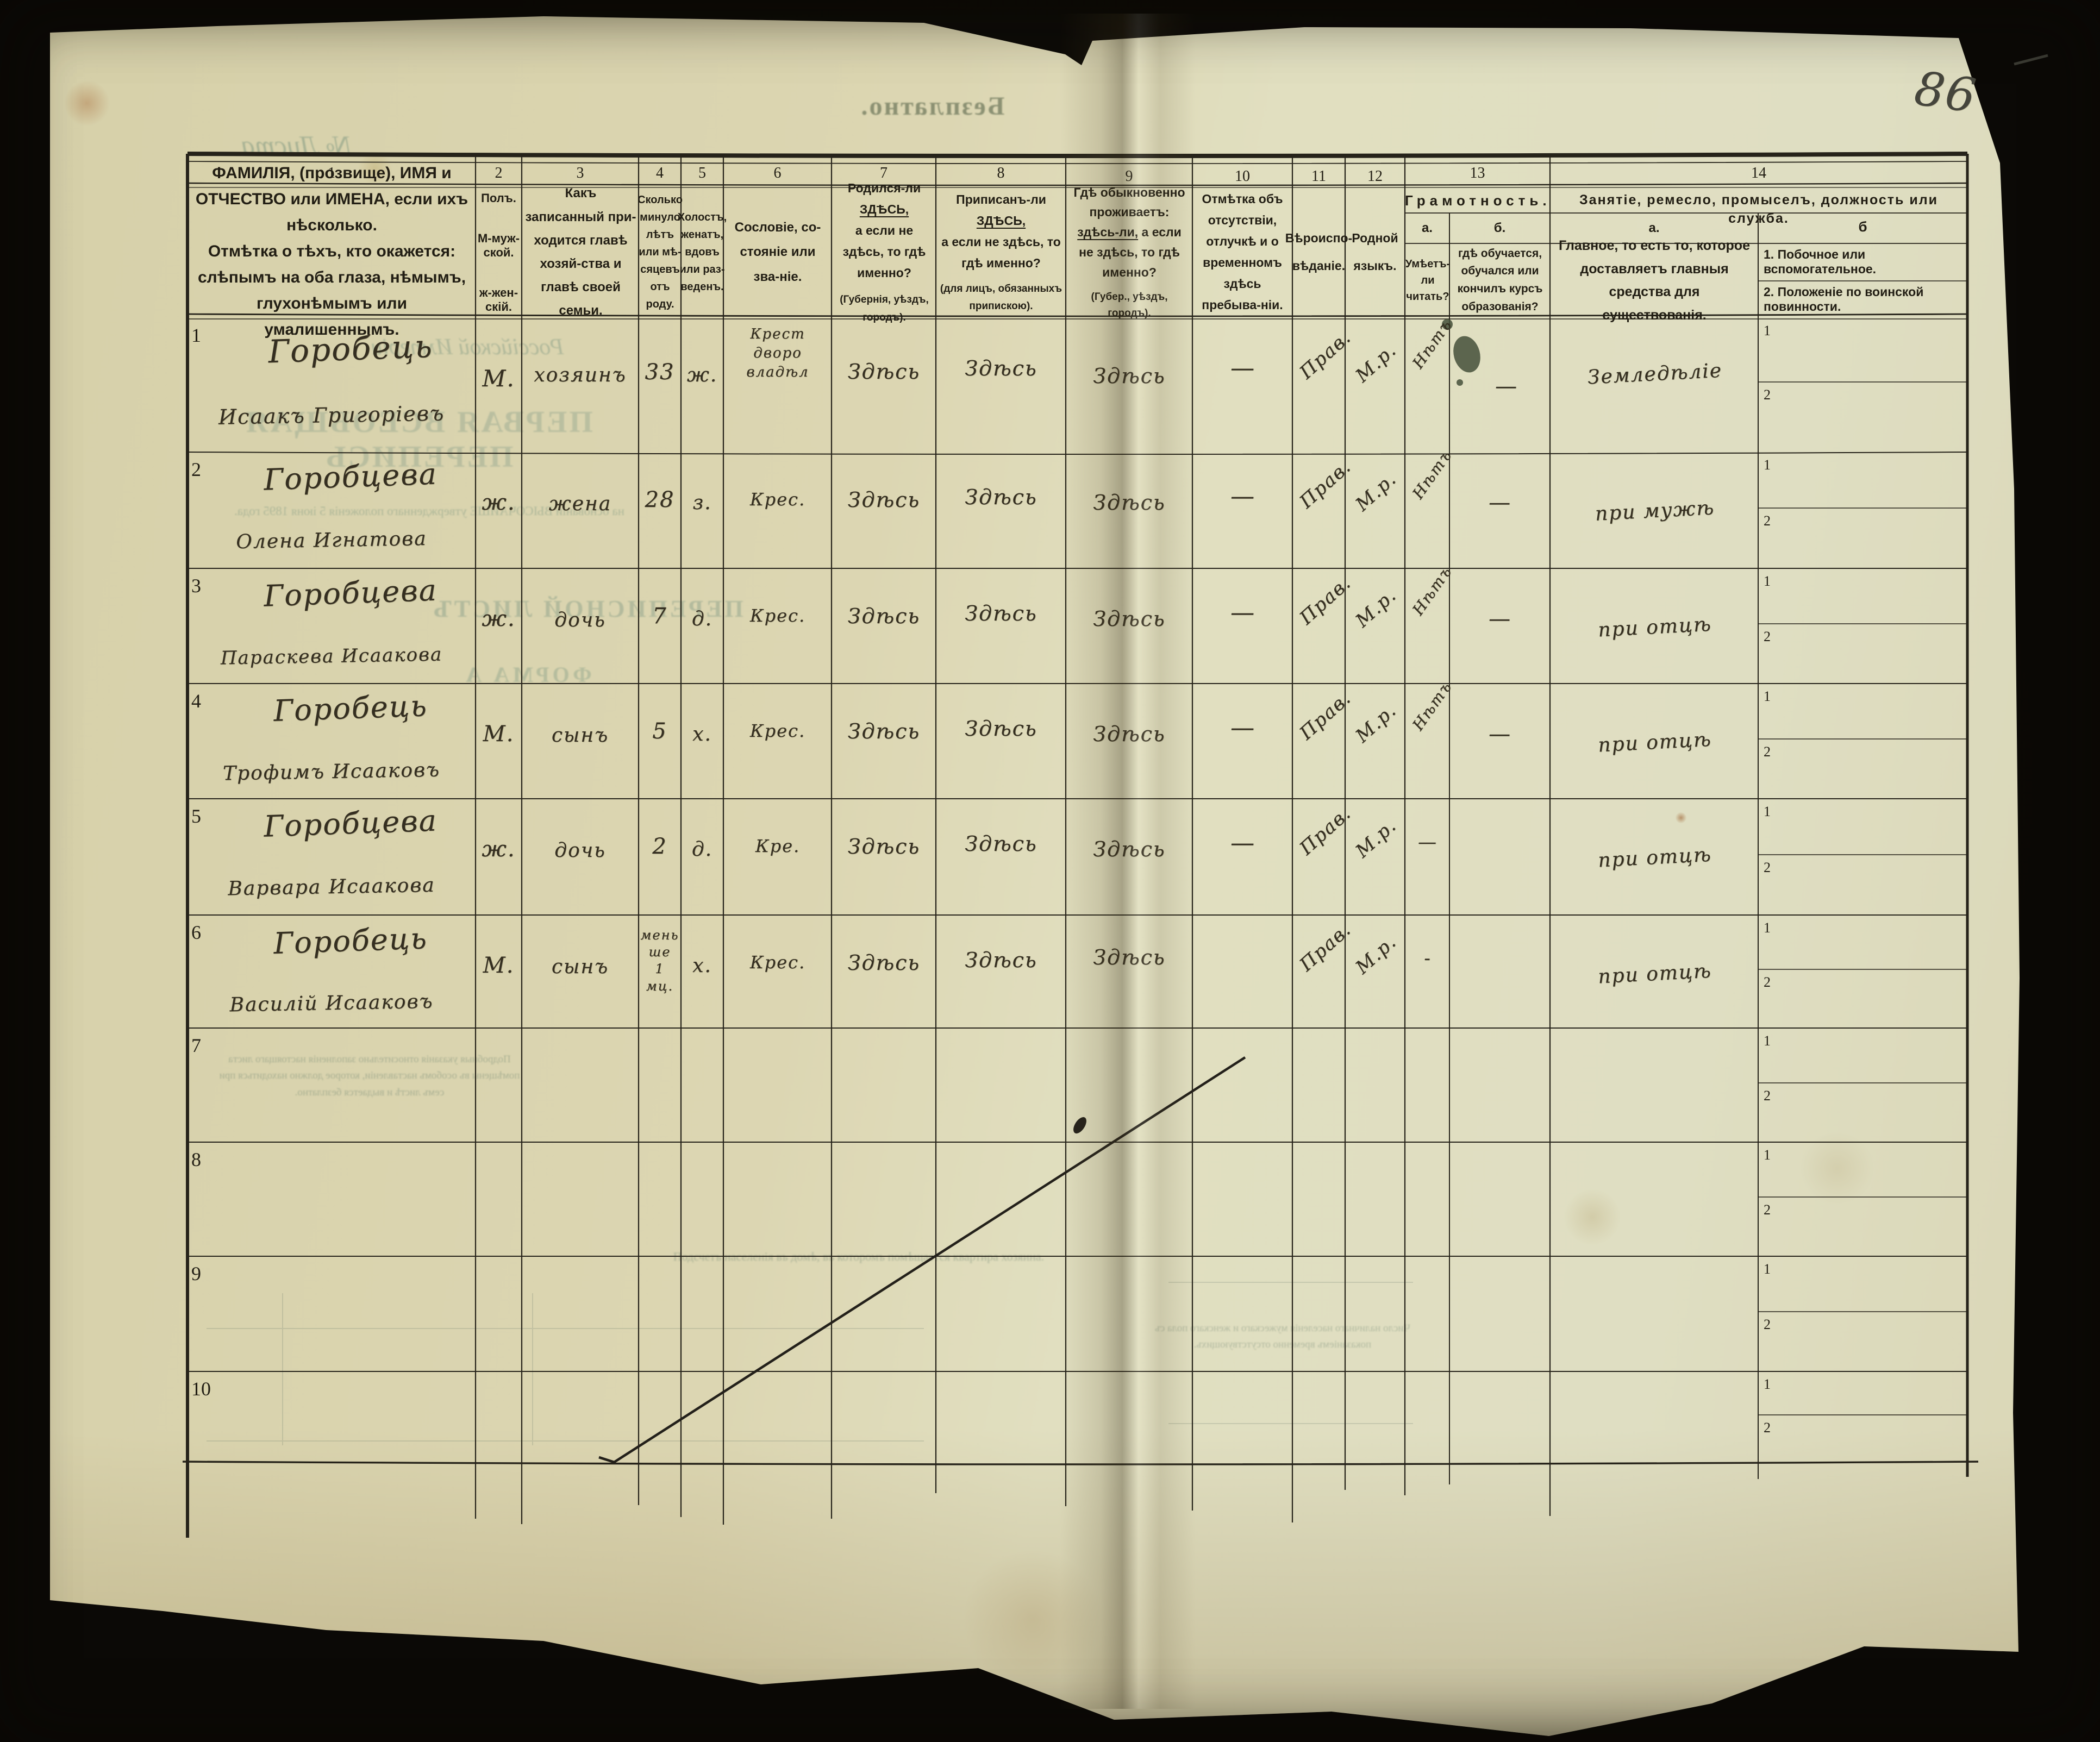  I want to click on row-number: 5, so click(196, 816).